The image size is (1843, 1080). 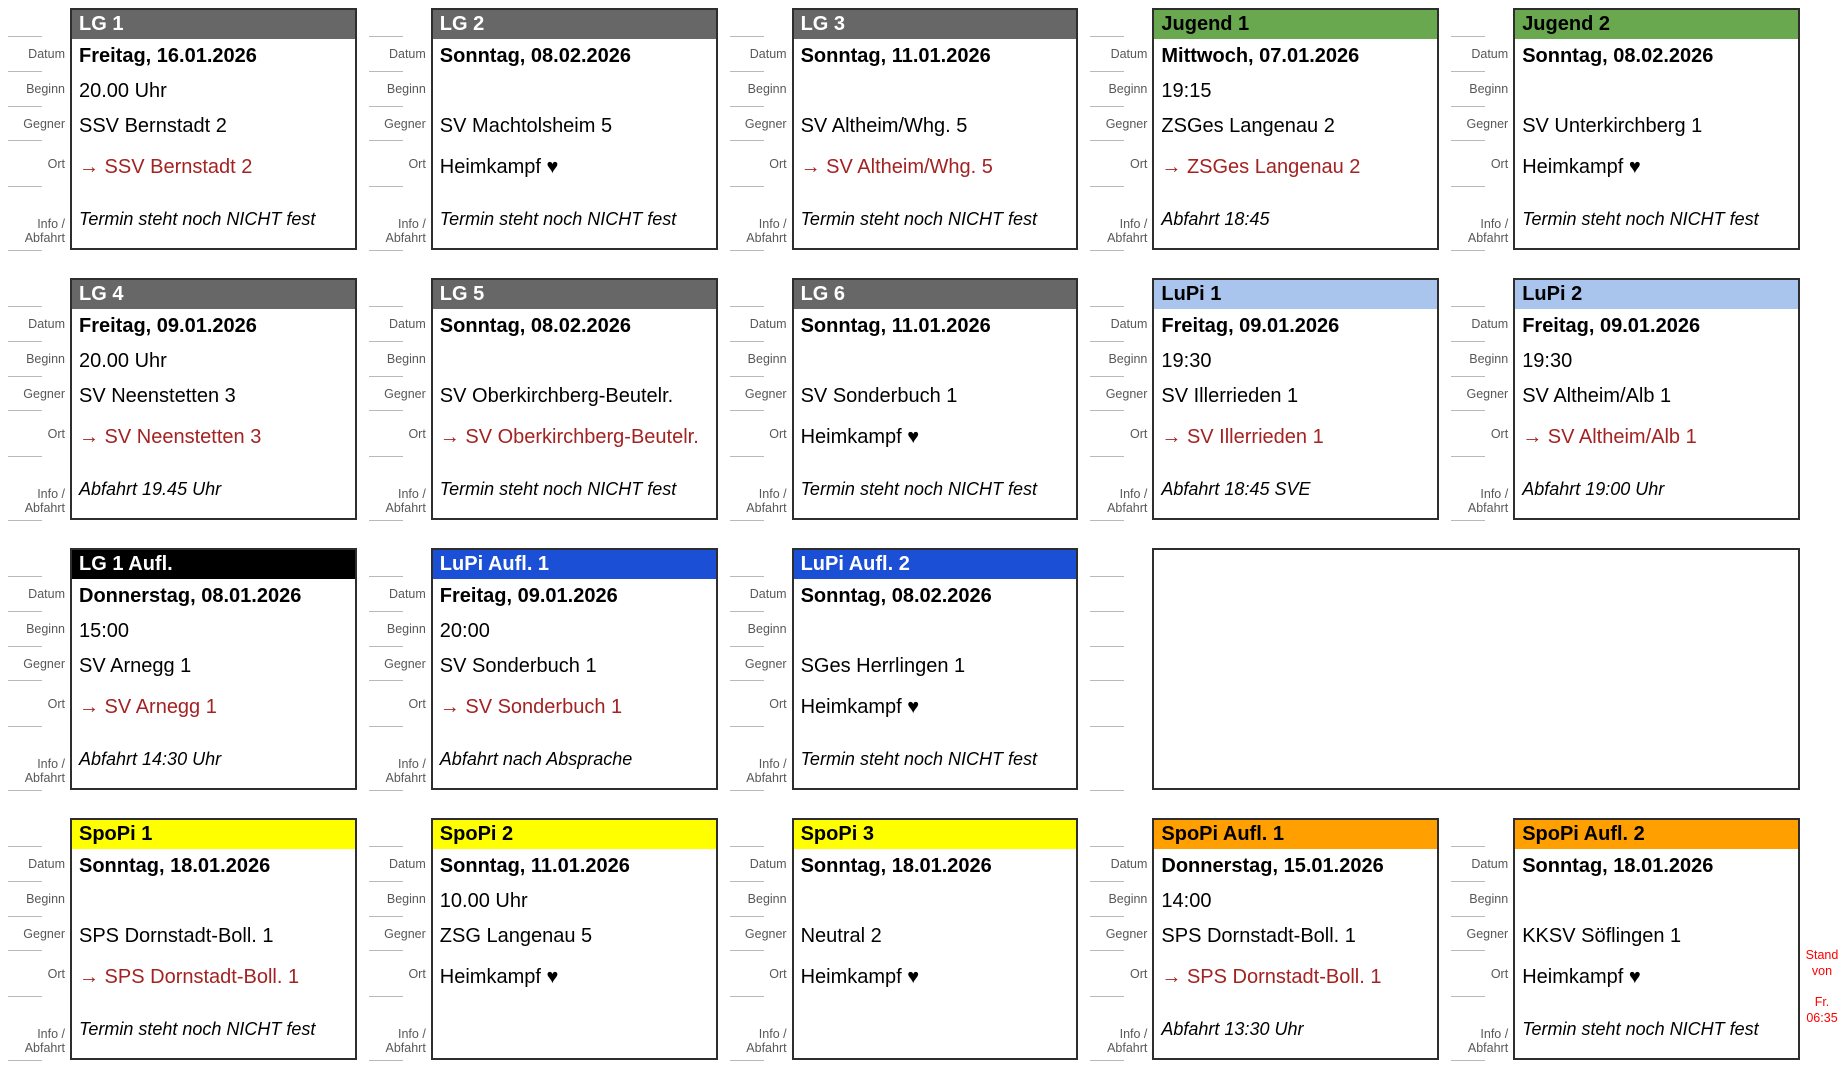 I want to click on card-title: LG 4, so click(x=213, y=294).